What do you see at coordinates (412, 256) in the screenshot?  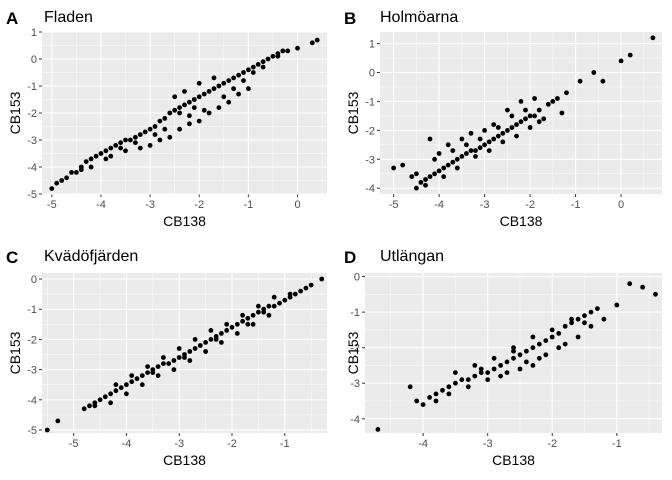 I see `panel-title: Utlängan` at bounding box center [412, 256].